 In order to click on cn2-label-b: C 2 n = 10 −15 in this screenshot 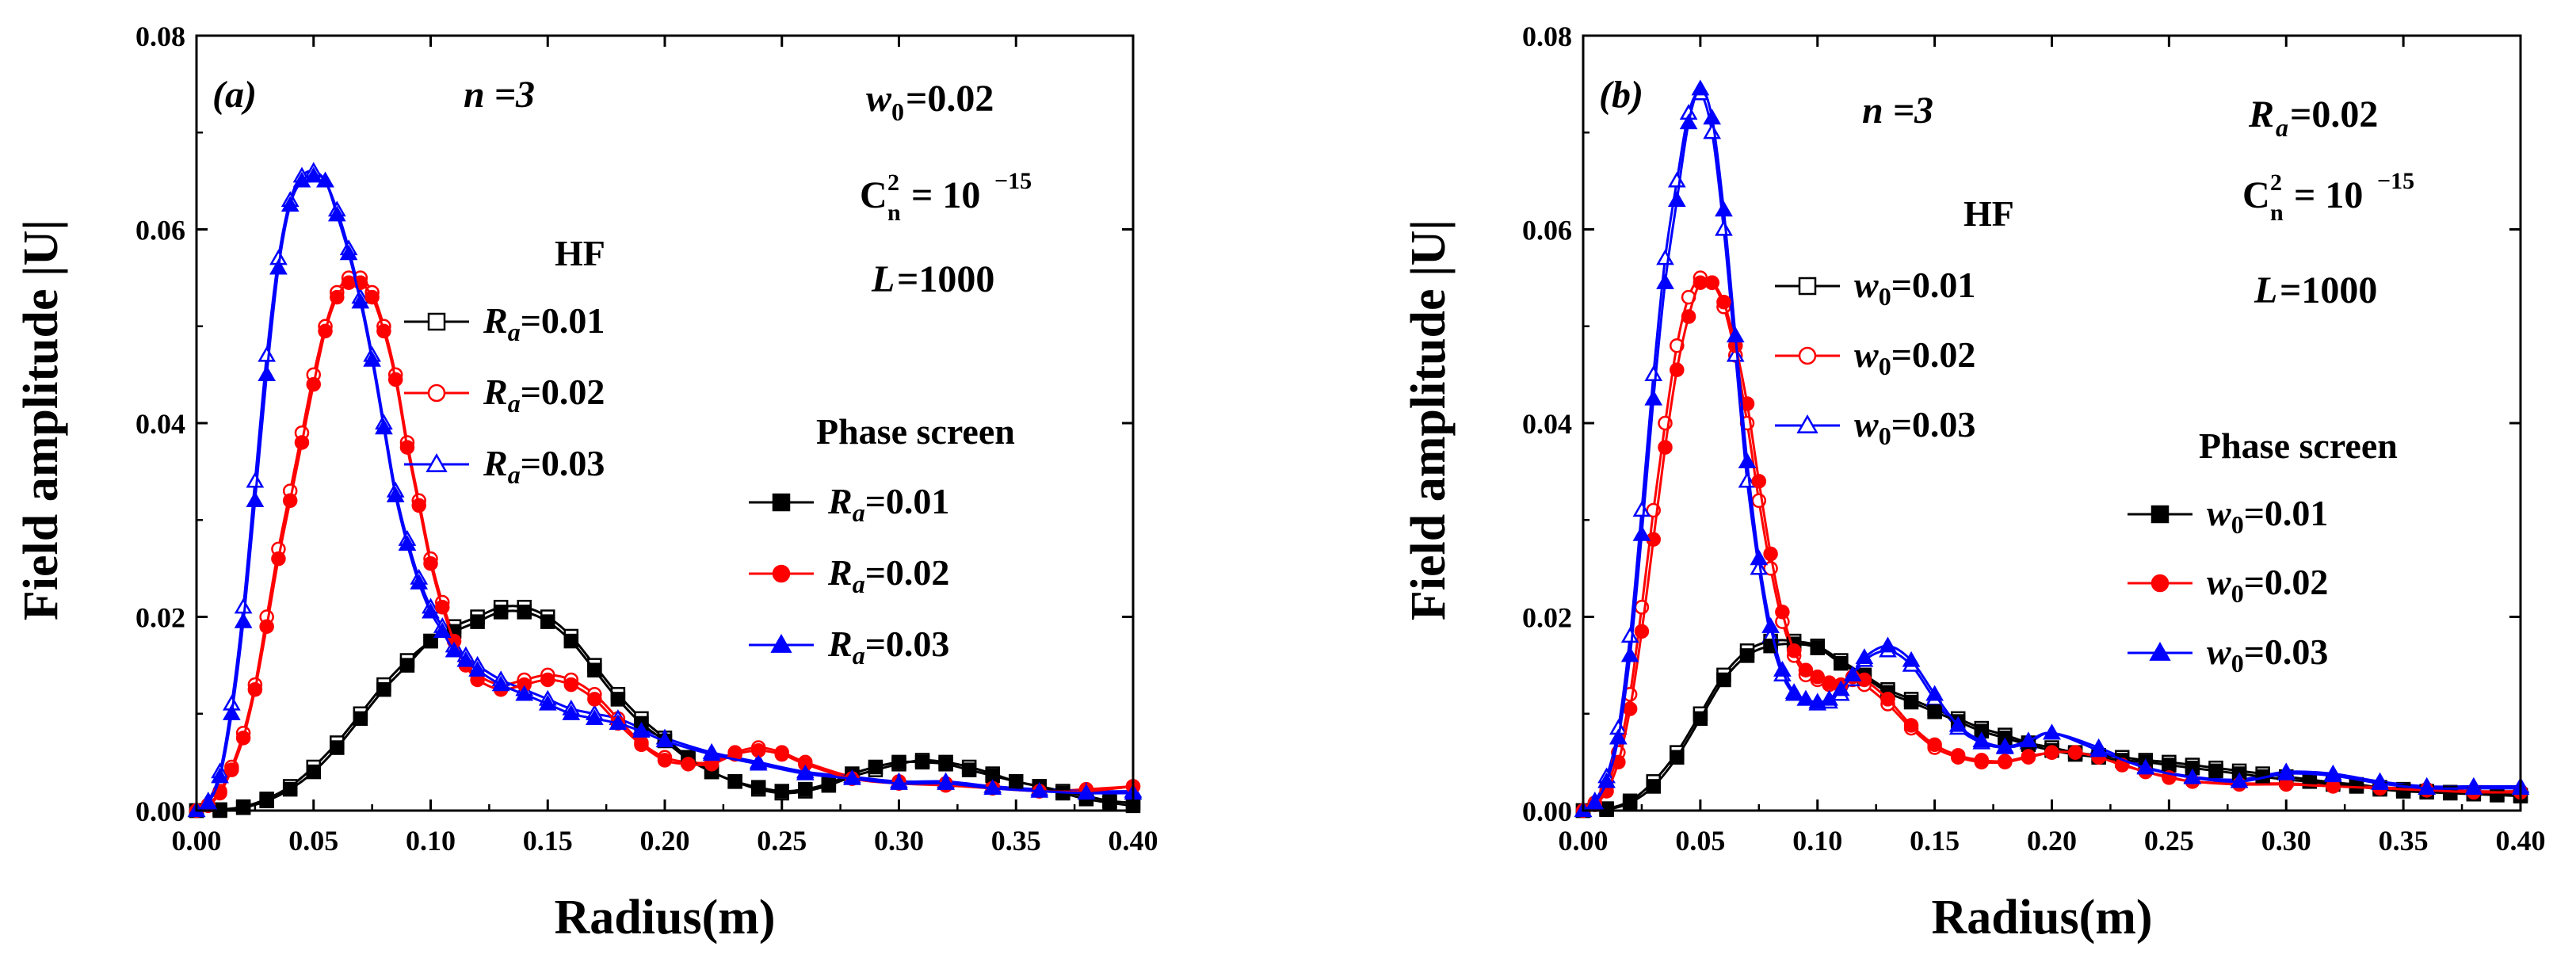, I will do `click(2328, 197)`.